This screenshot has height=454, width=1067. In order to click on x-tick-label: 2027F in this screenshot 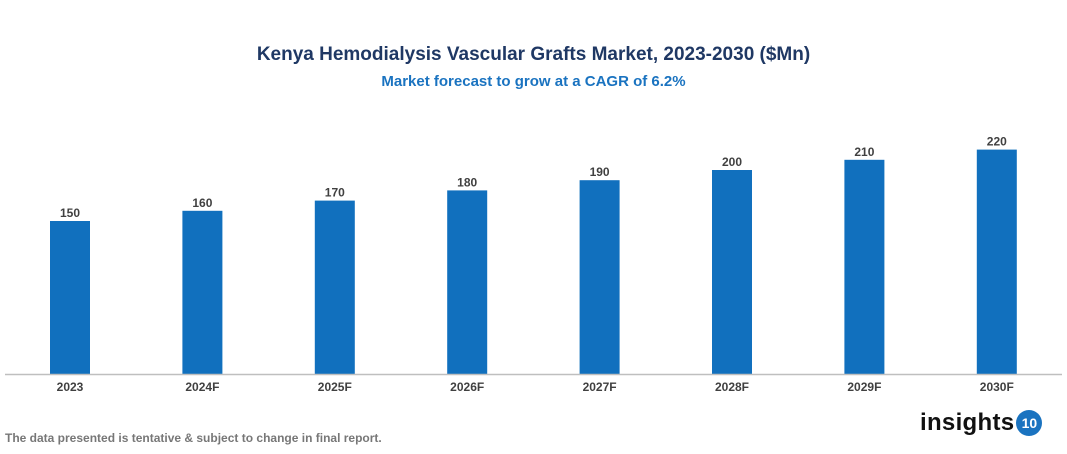, I will do `click(600, 387)`.